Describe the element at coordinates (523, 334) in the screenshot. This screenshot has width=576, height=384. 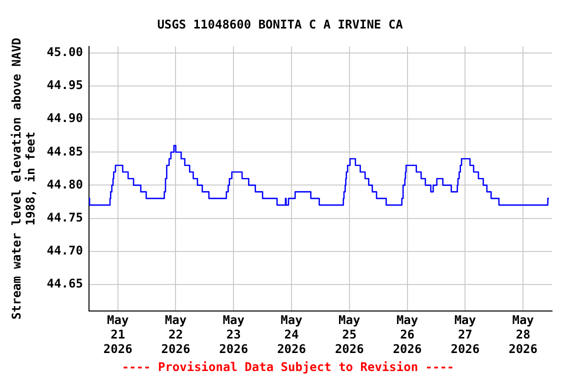
I see `x-tick-label: May 28 2026` at that location.